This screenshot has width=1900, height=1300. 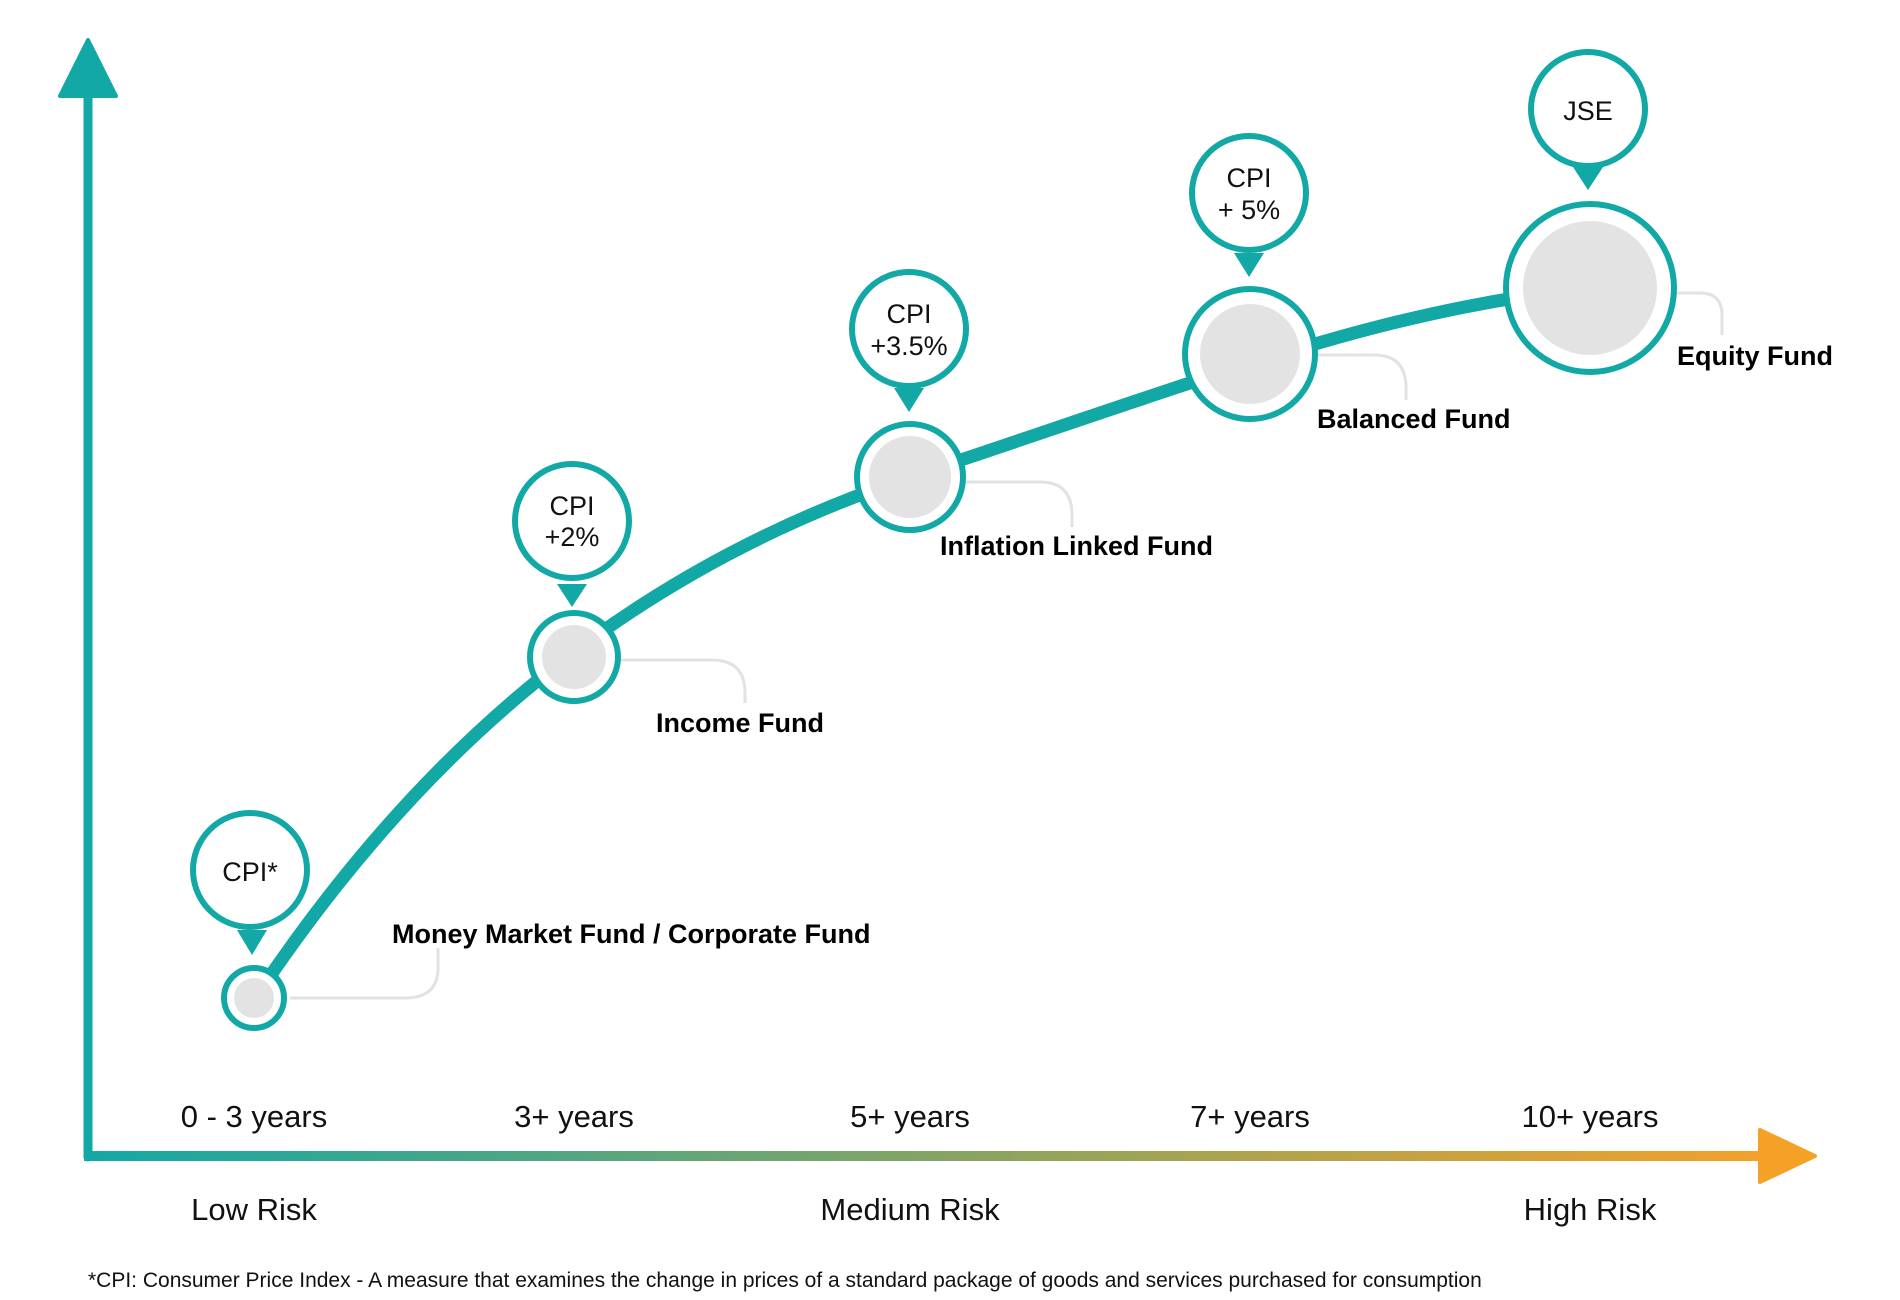 What do you see at coordinates (1590, 1209) in the screenshot?
I see `risk-label-high: High Risk` at bounding box center [1590, 1209].